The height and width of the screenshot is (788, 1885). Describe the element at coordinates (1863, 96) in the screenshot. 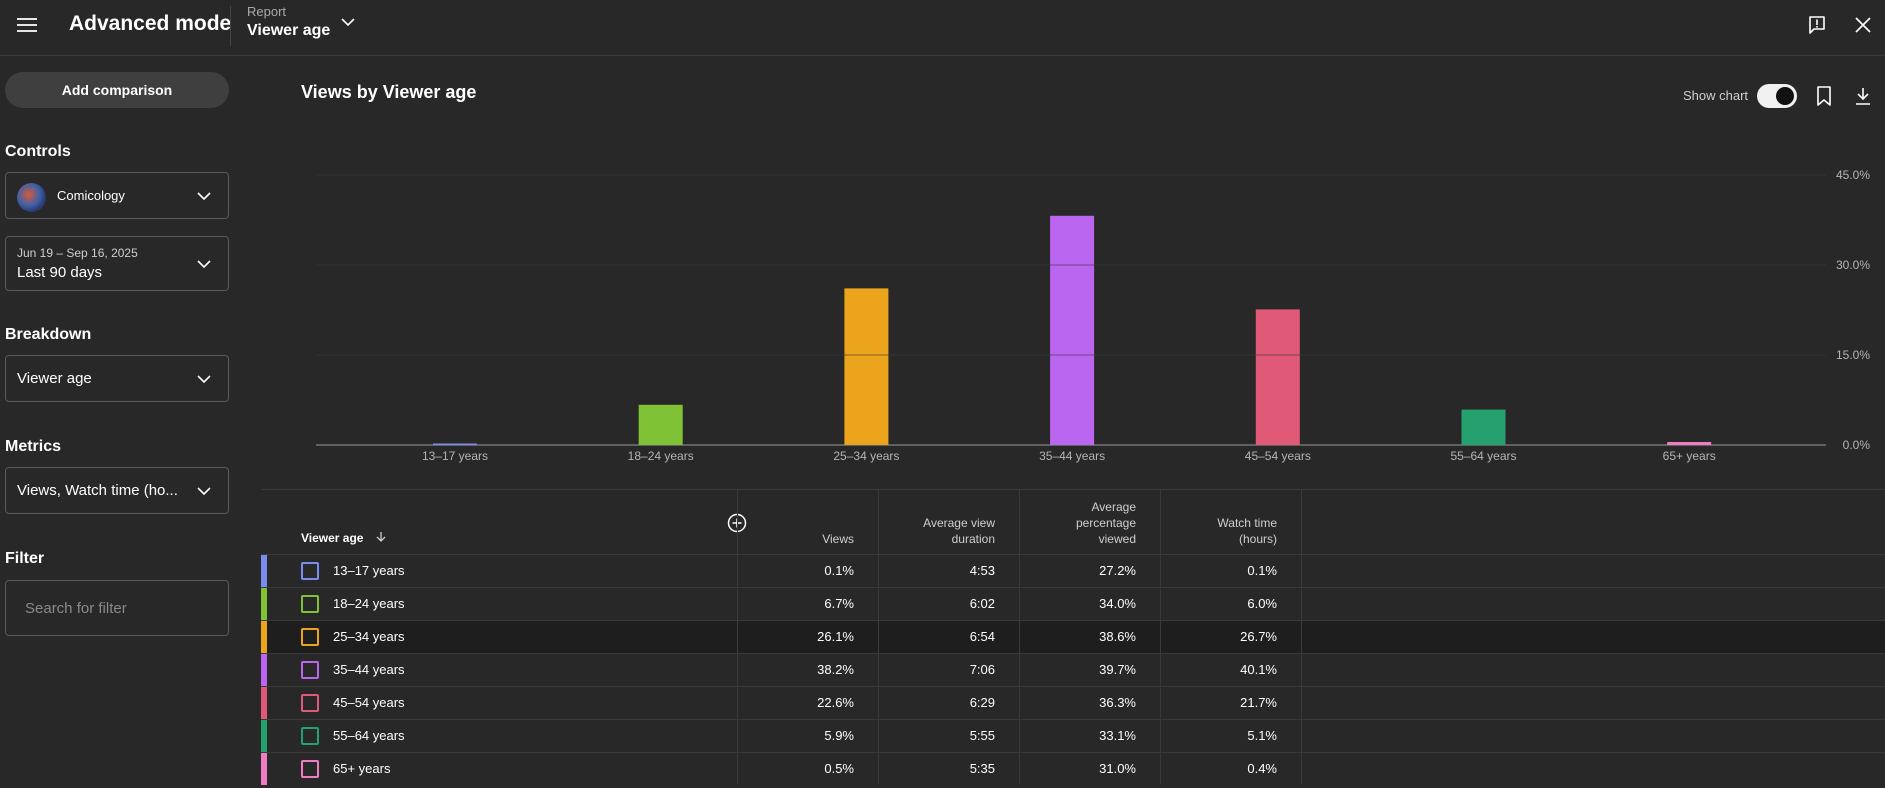

I see `download-icon` at that location.